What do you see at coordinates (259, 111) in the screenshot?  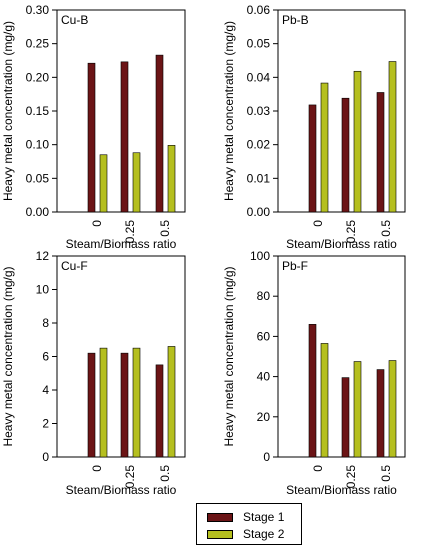 I see `y-tick-label: 0.03` at bounding box center [259, 111].